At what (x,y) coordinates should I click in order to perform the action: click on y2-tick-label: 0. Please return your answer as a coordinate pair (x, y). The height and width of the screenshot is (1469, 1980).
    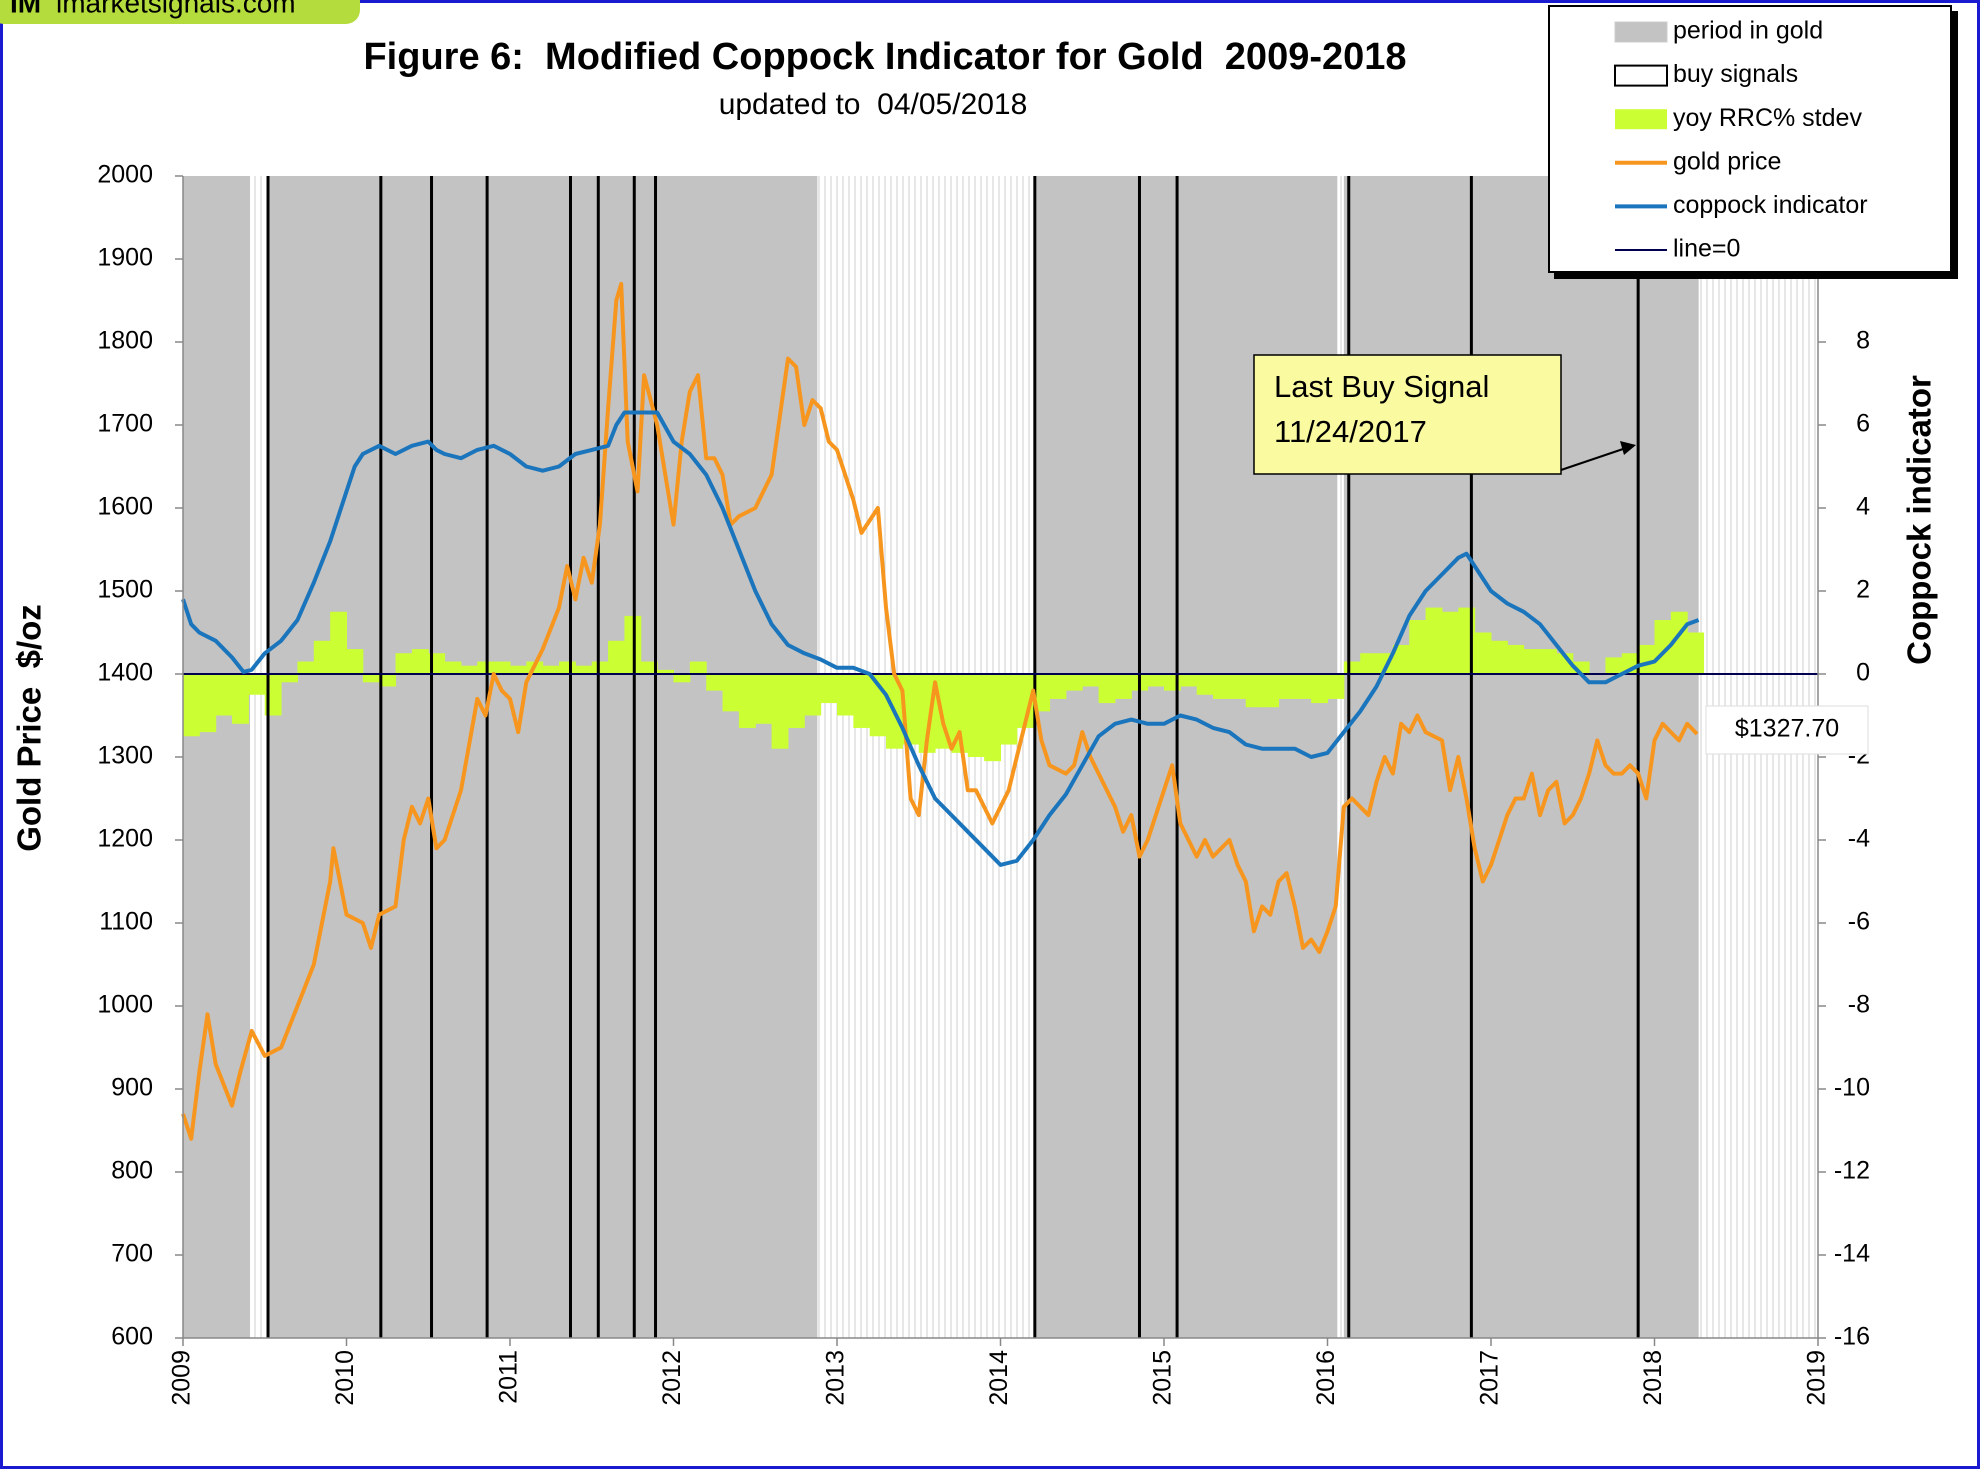
    Looking at the image, I should click on (1863, 673).